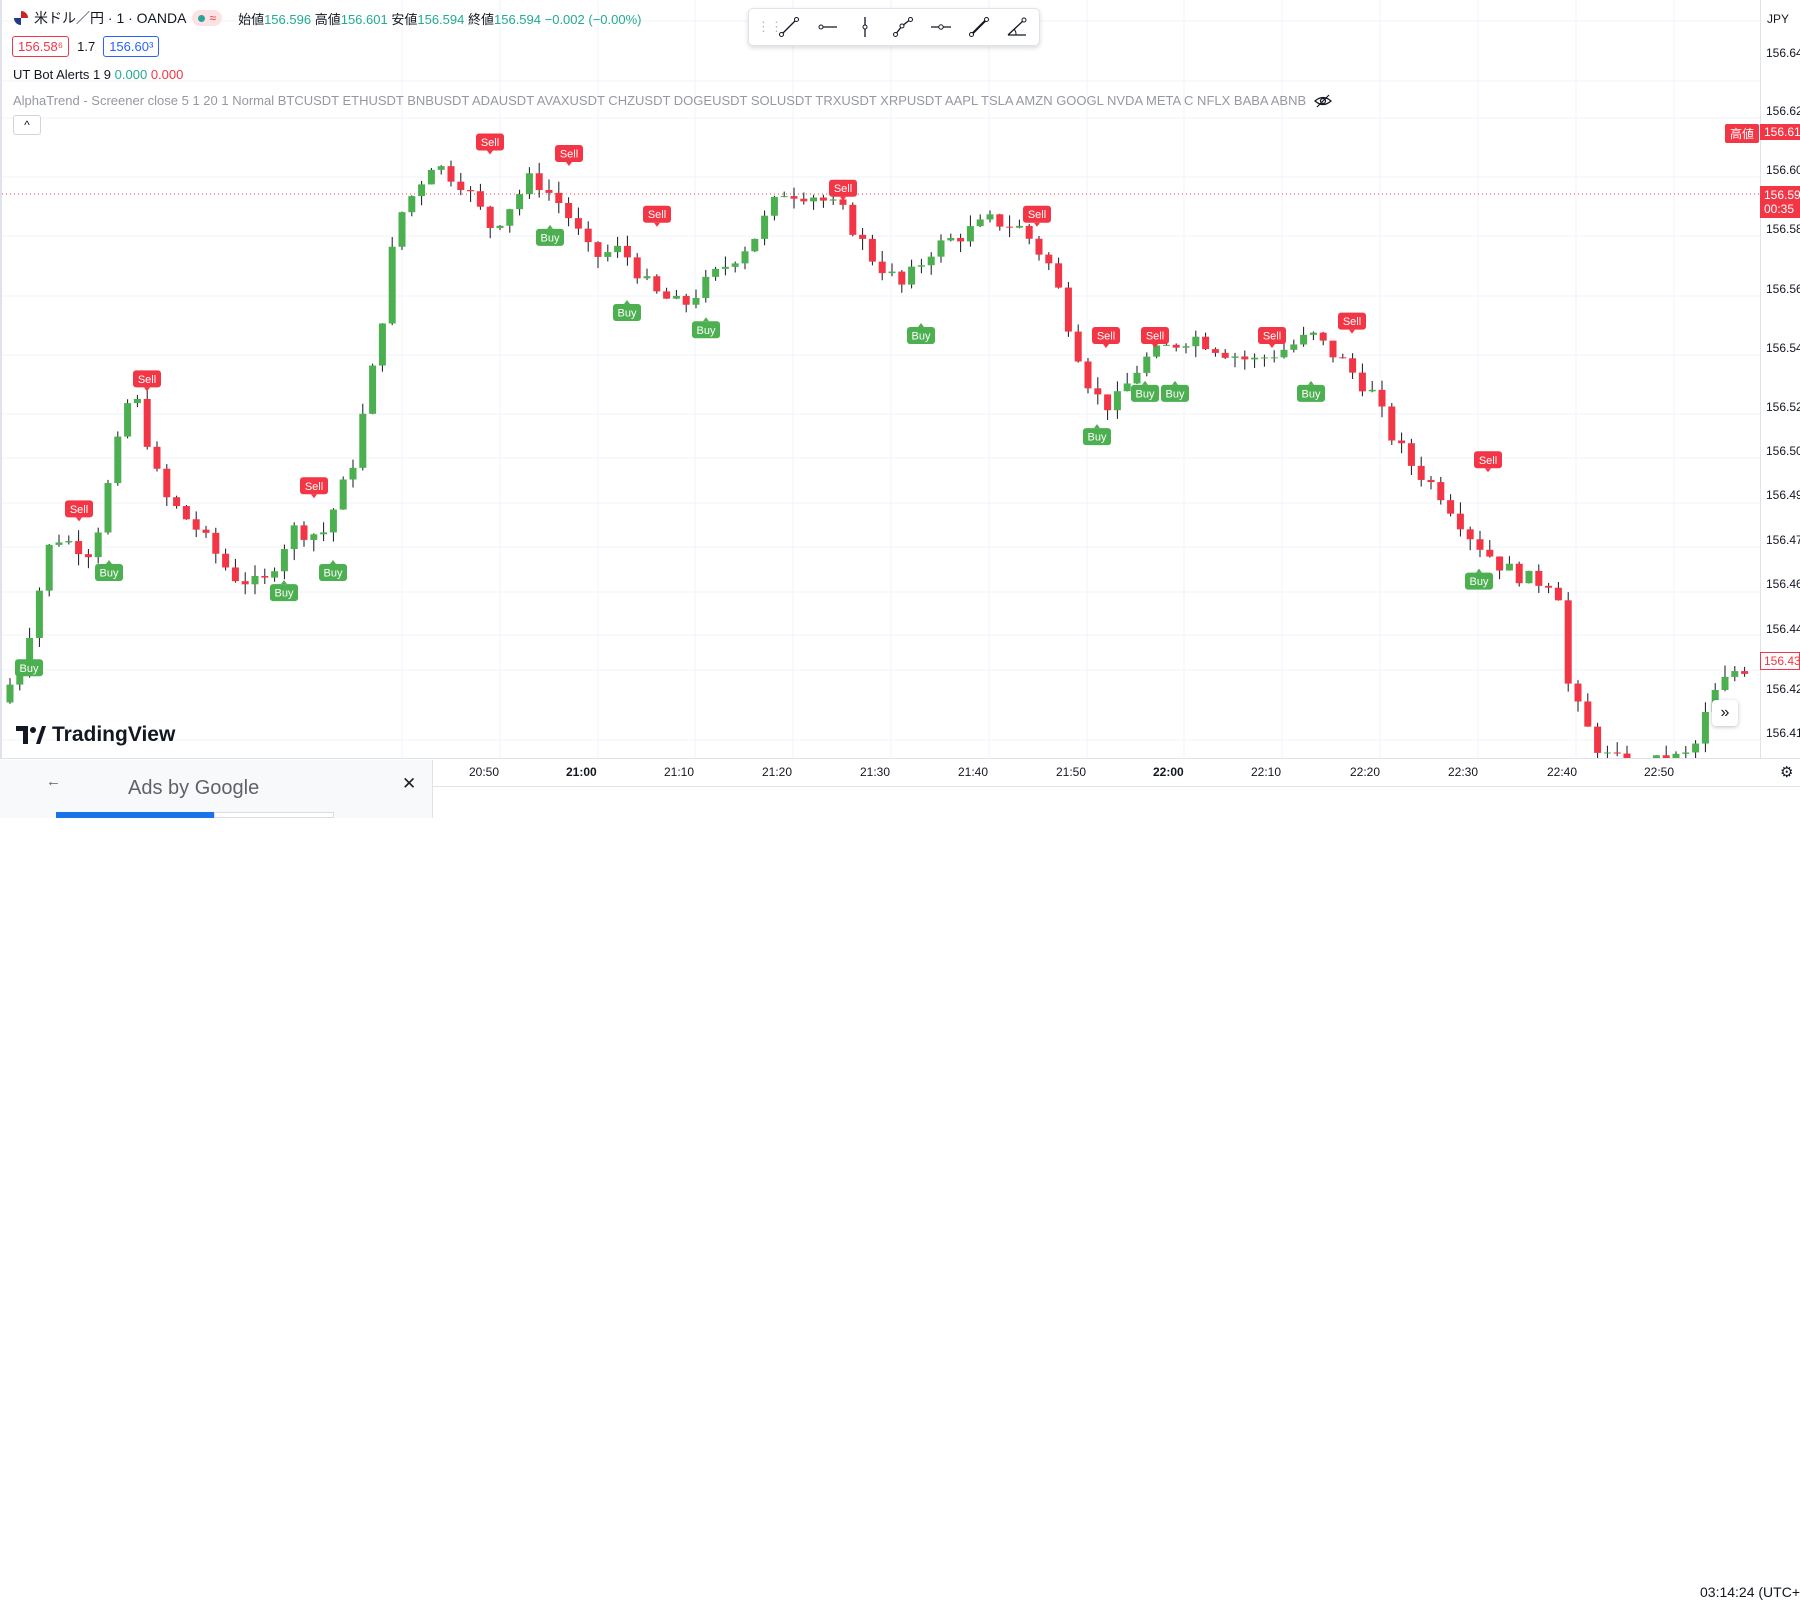 This screenshot has width=1800, height=1600. I want to click on change-value: −0.002 (−0.00%), so click(593, 19).